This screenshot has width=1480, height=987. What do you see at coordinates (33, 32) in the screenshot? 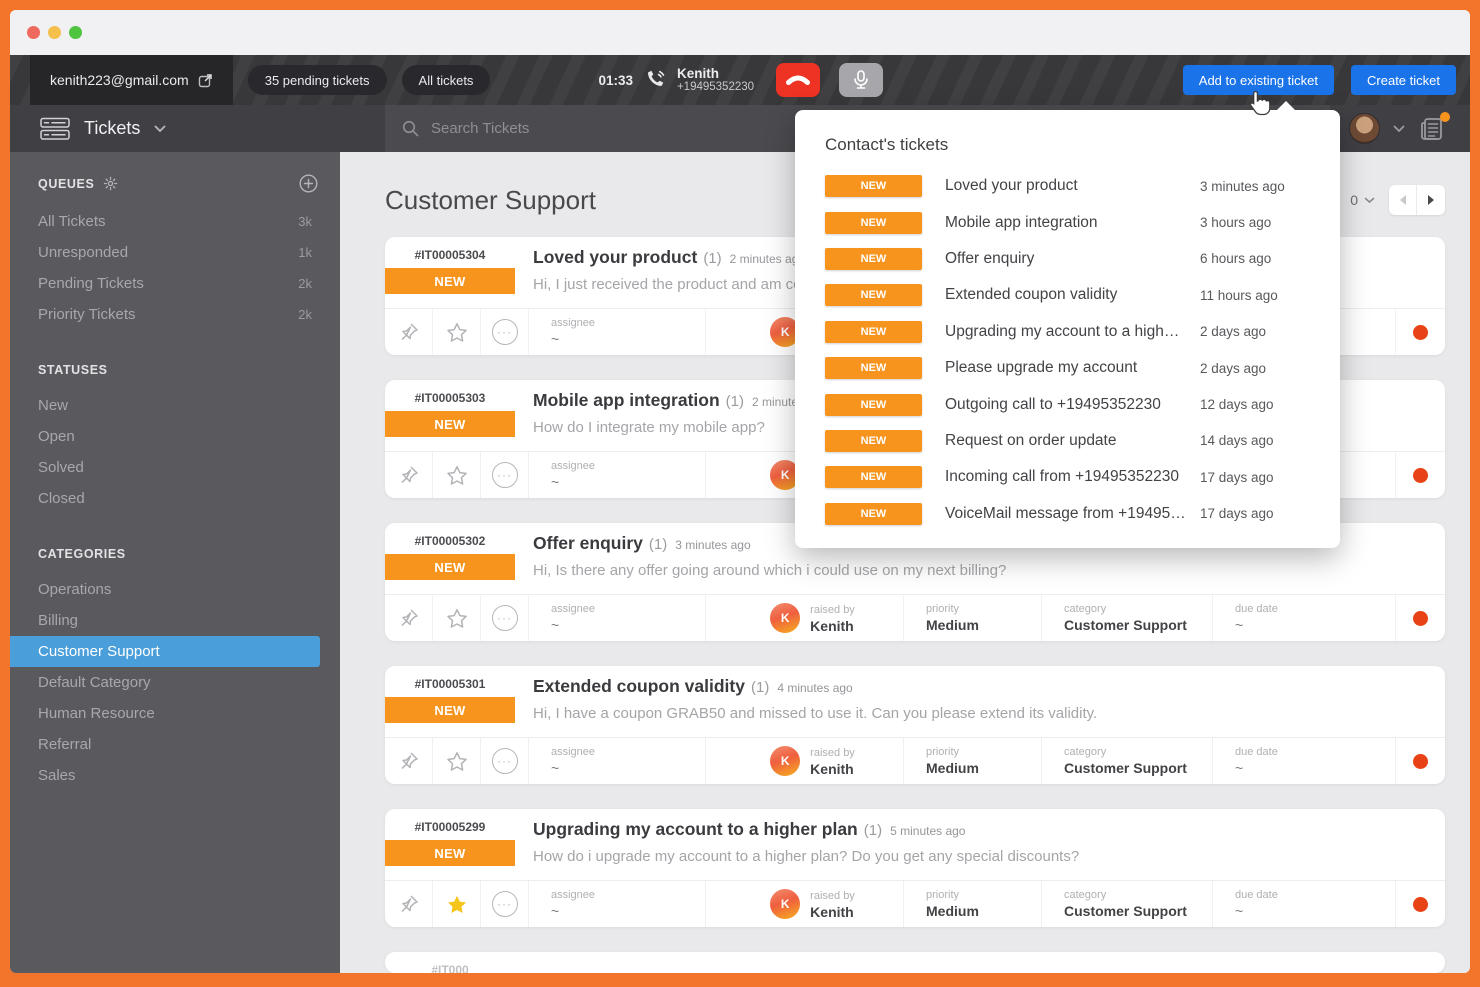
I see `close-window-button` at bounding box center [33, 32].